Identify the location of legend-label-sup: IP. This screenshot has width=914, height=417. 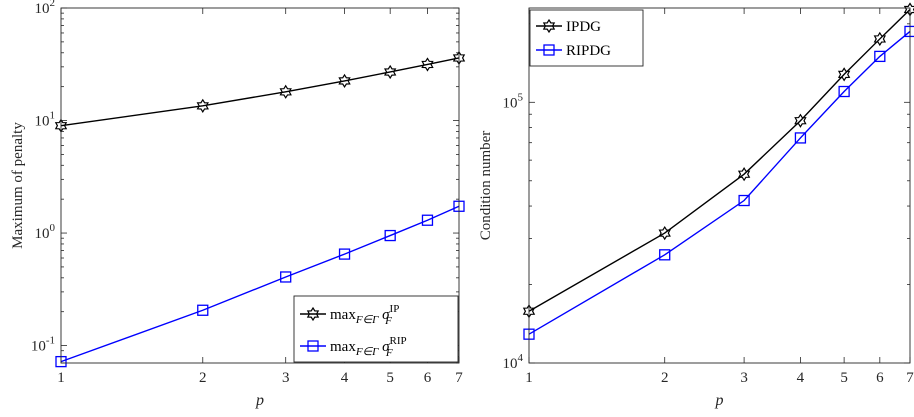
(395, 309).